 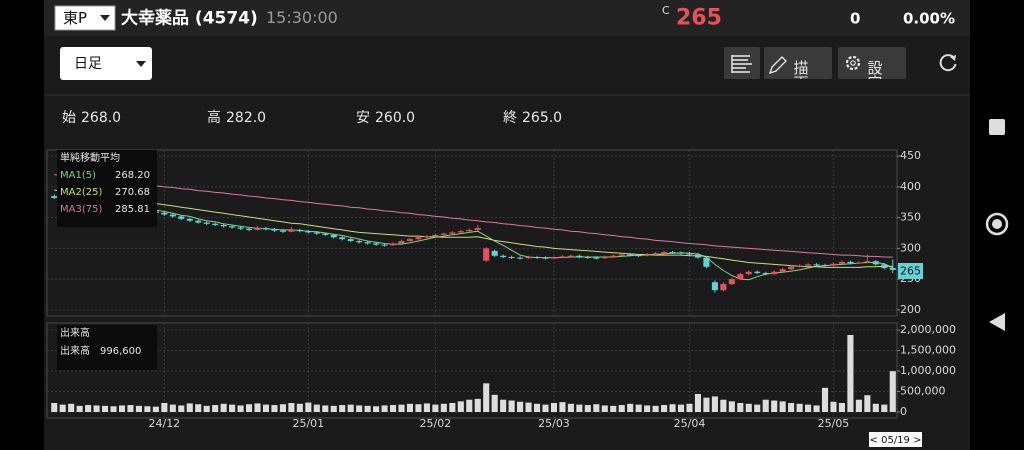 What do you see at coordinates (75, 350) in the screenshot?
I see `volume-legend-label: 出来高` at bounding box center [75, 350].